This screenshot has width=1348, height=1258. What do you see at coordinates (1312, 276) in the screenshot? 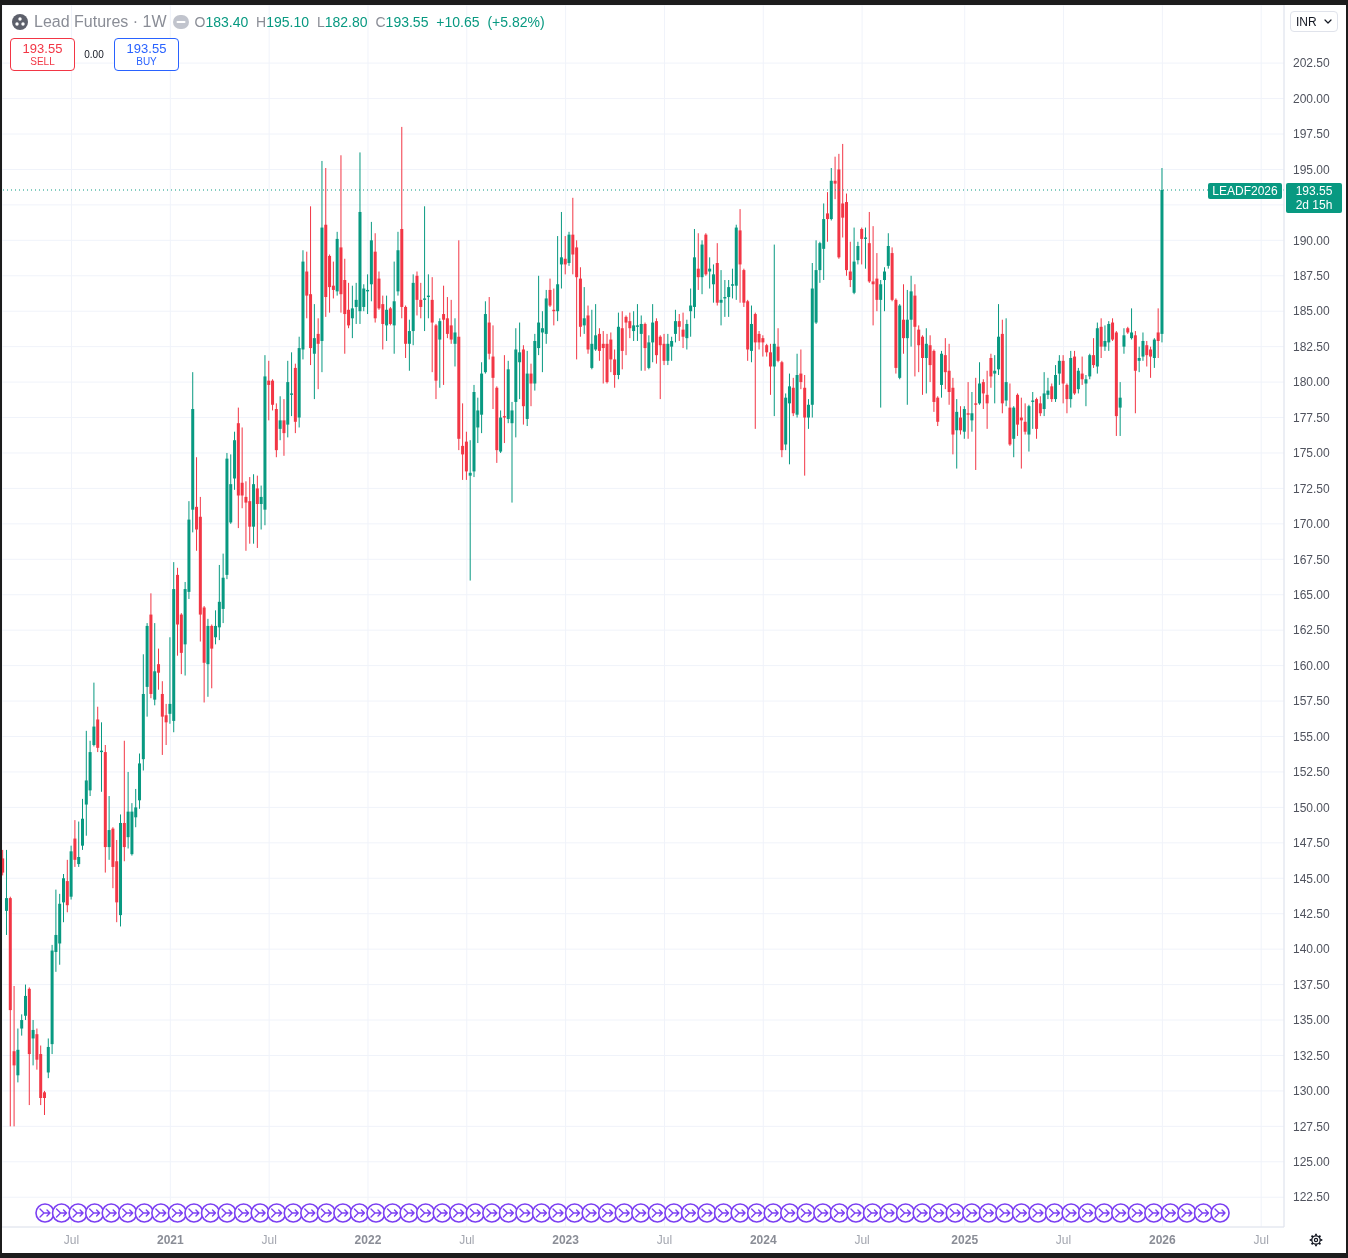
I see `y-tick-label: 187.50` at bounding box center [1312, 276].